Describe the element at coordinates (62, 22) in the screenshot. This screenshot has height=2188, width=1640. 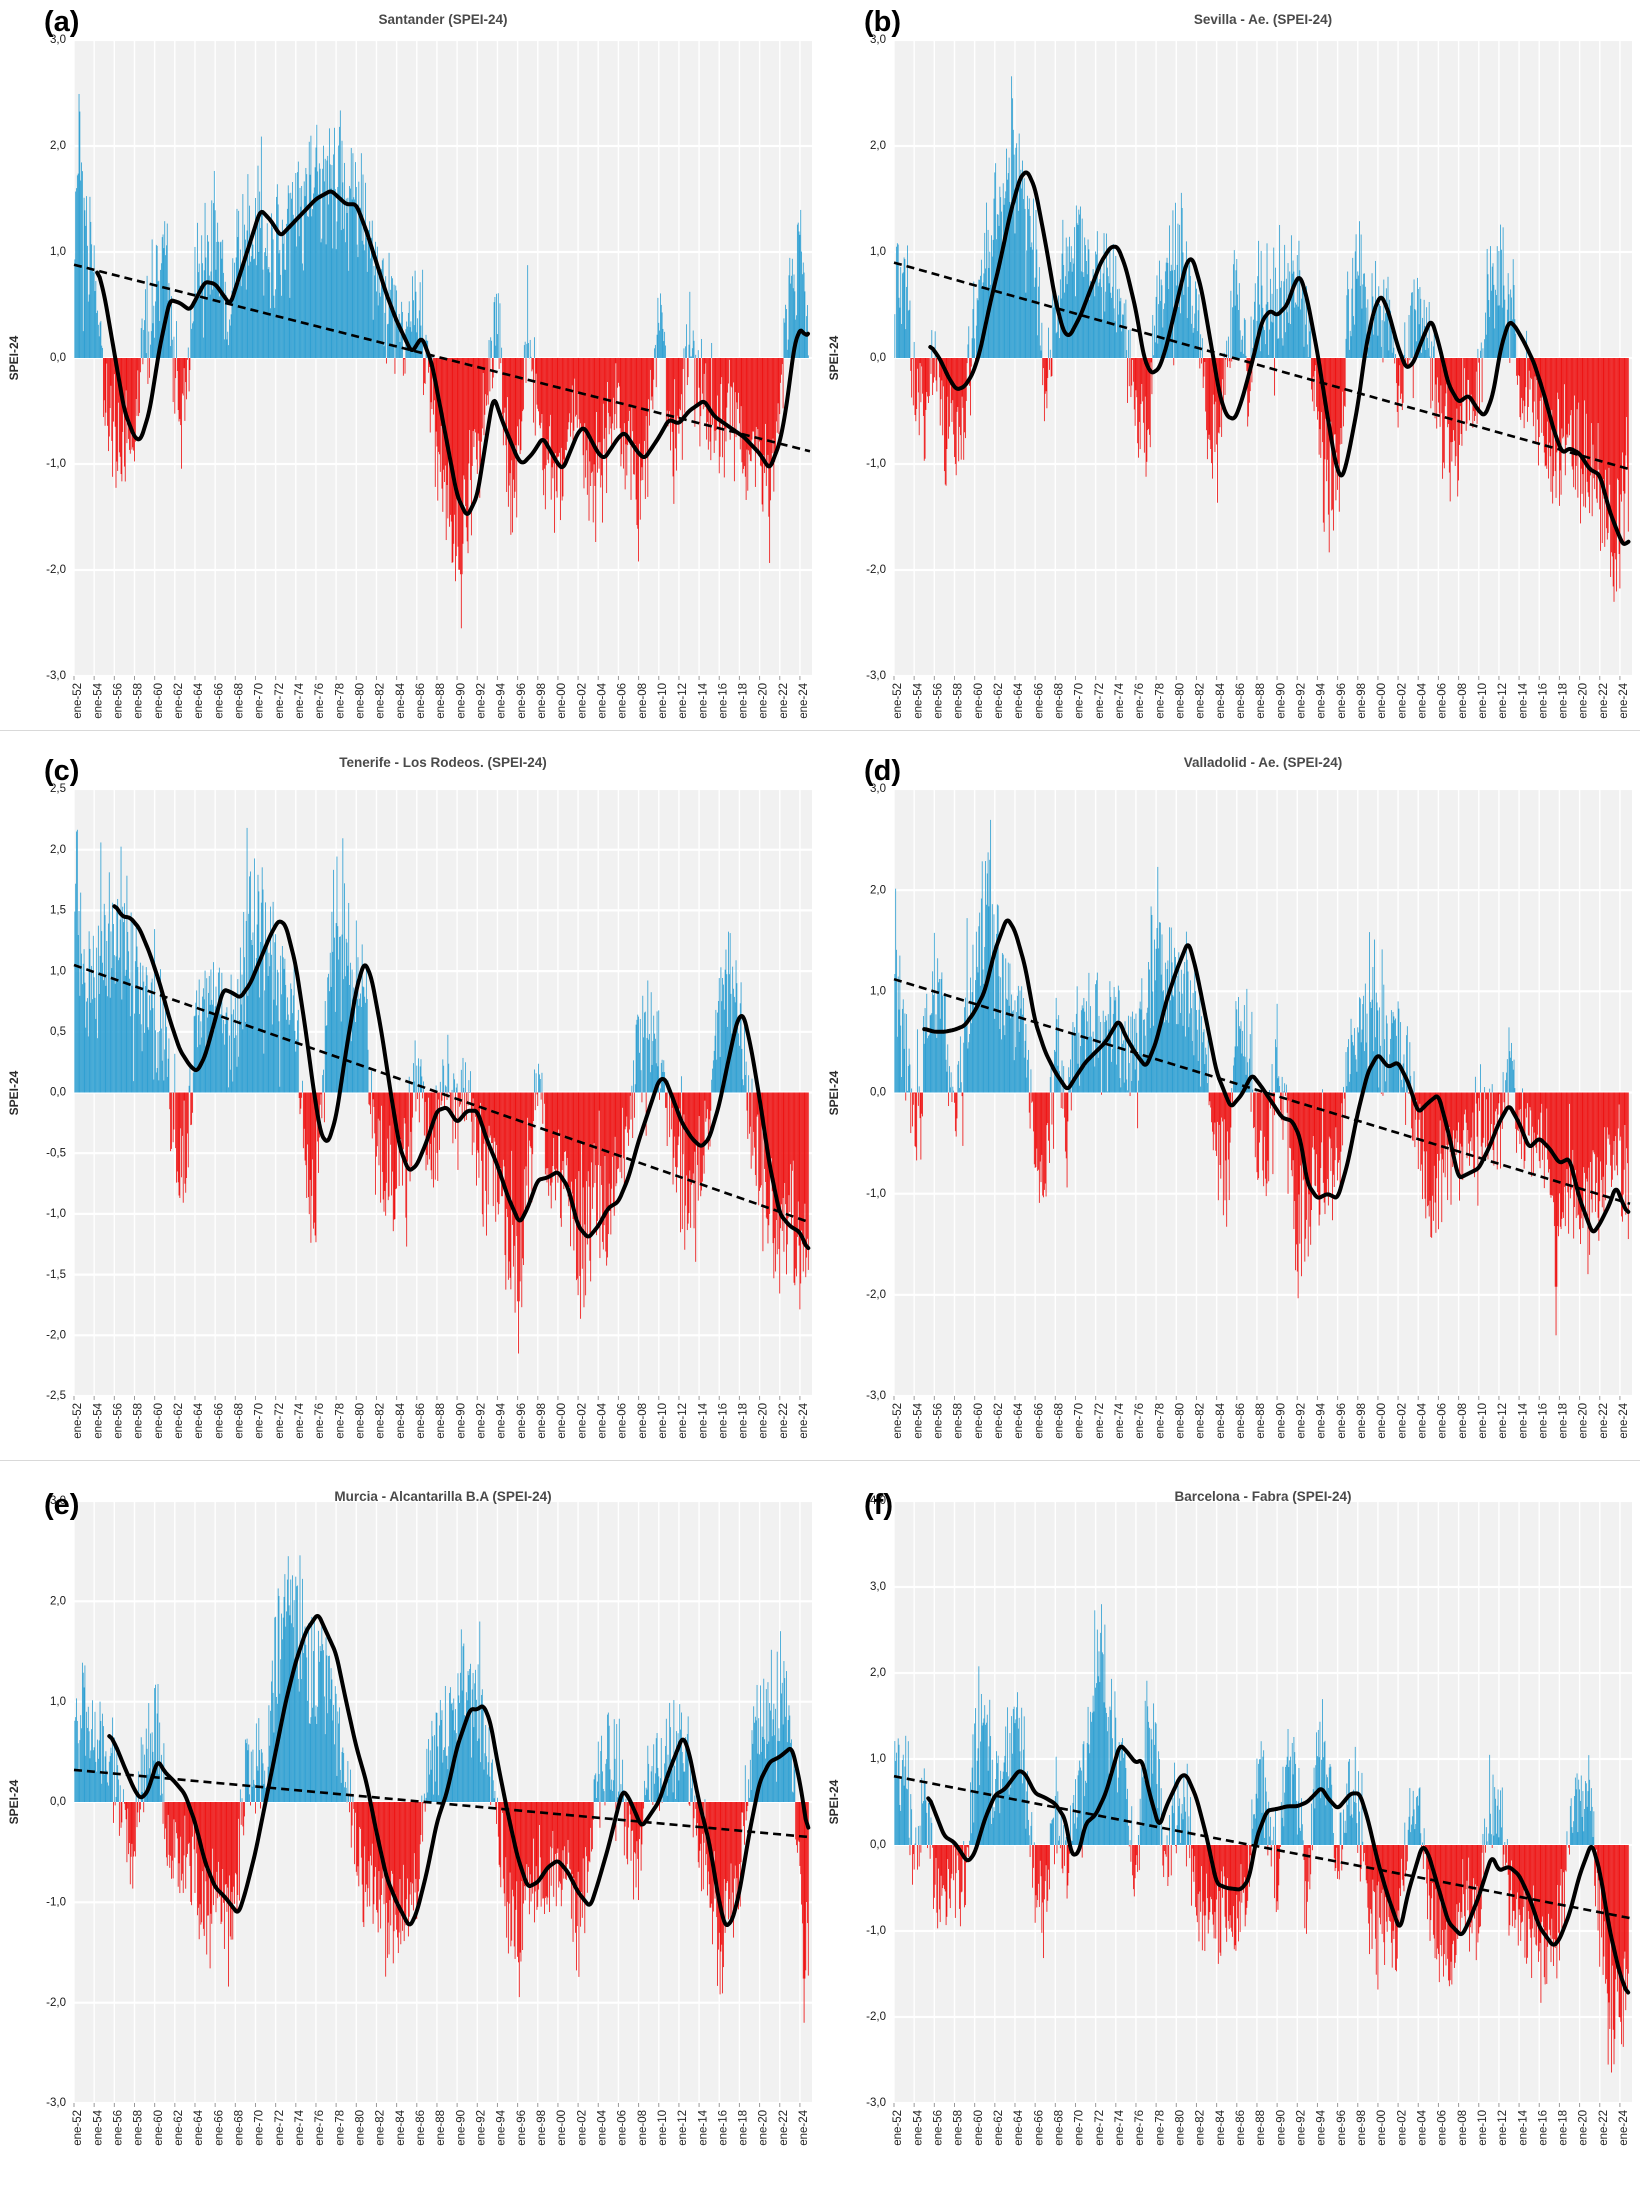
I see `panel-letter: (a)` at that location.